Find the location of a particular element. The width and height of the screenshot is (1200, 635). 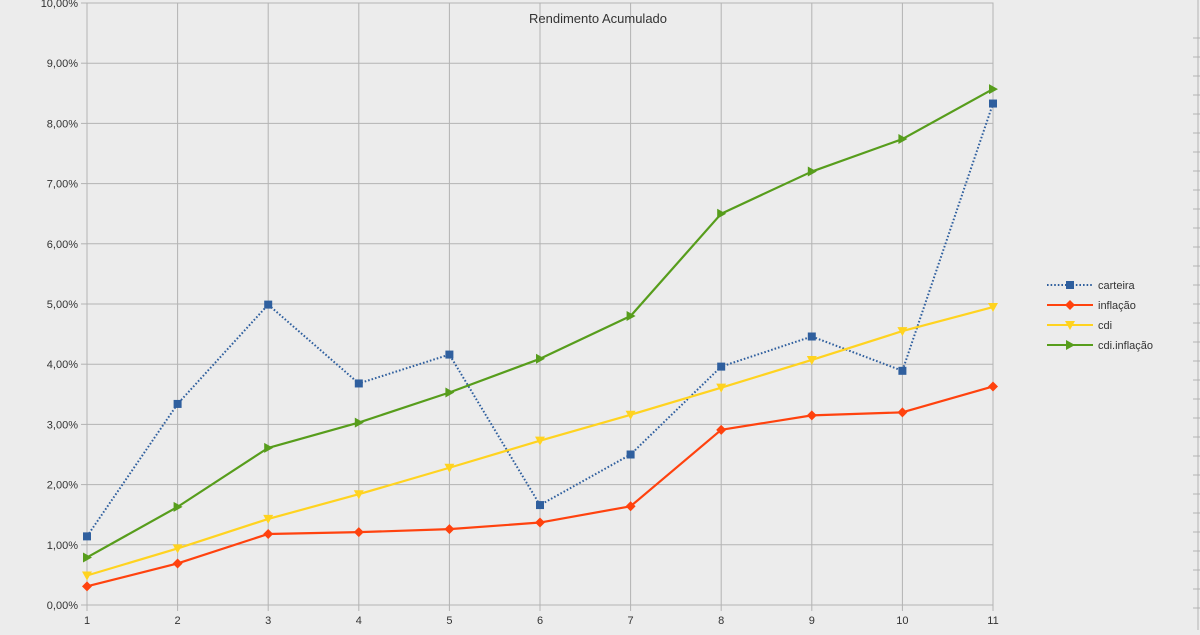

x-tick-label: 3 is located at coordinates (268, 621).